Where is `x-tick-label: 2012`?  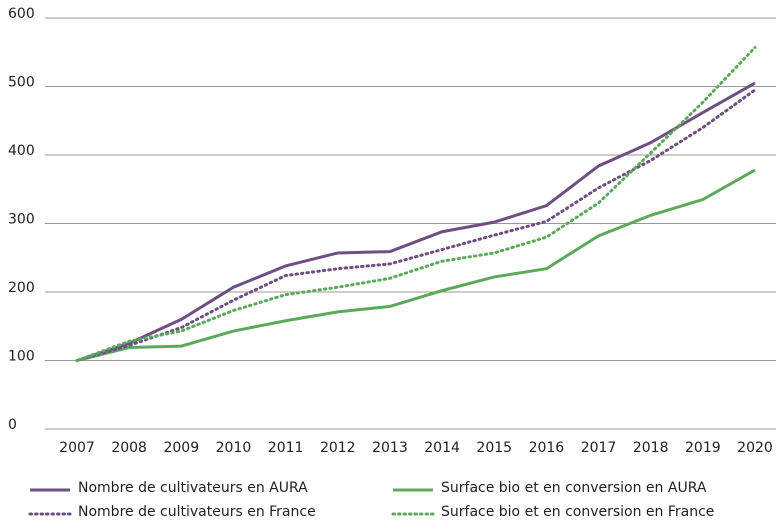
x-tick-label: 2012 is located at coordinates (338, 448).